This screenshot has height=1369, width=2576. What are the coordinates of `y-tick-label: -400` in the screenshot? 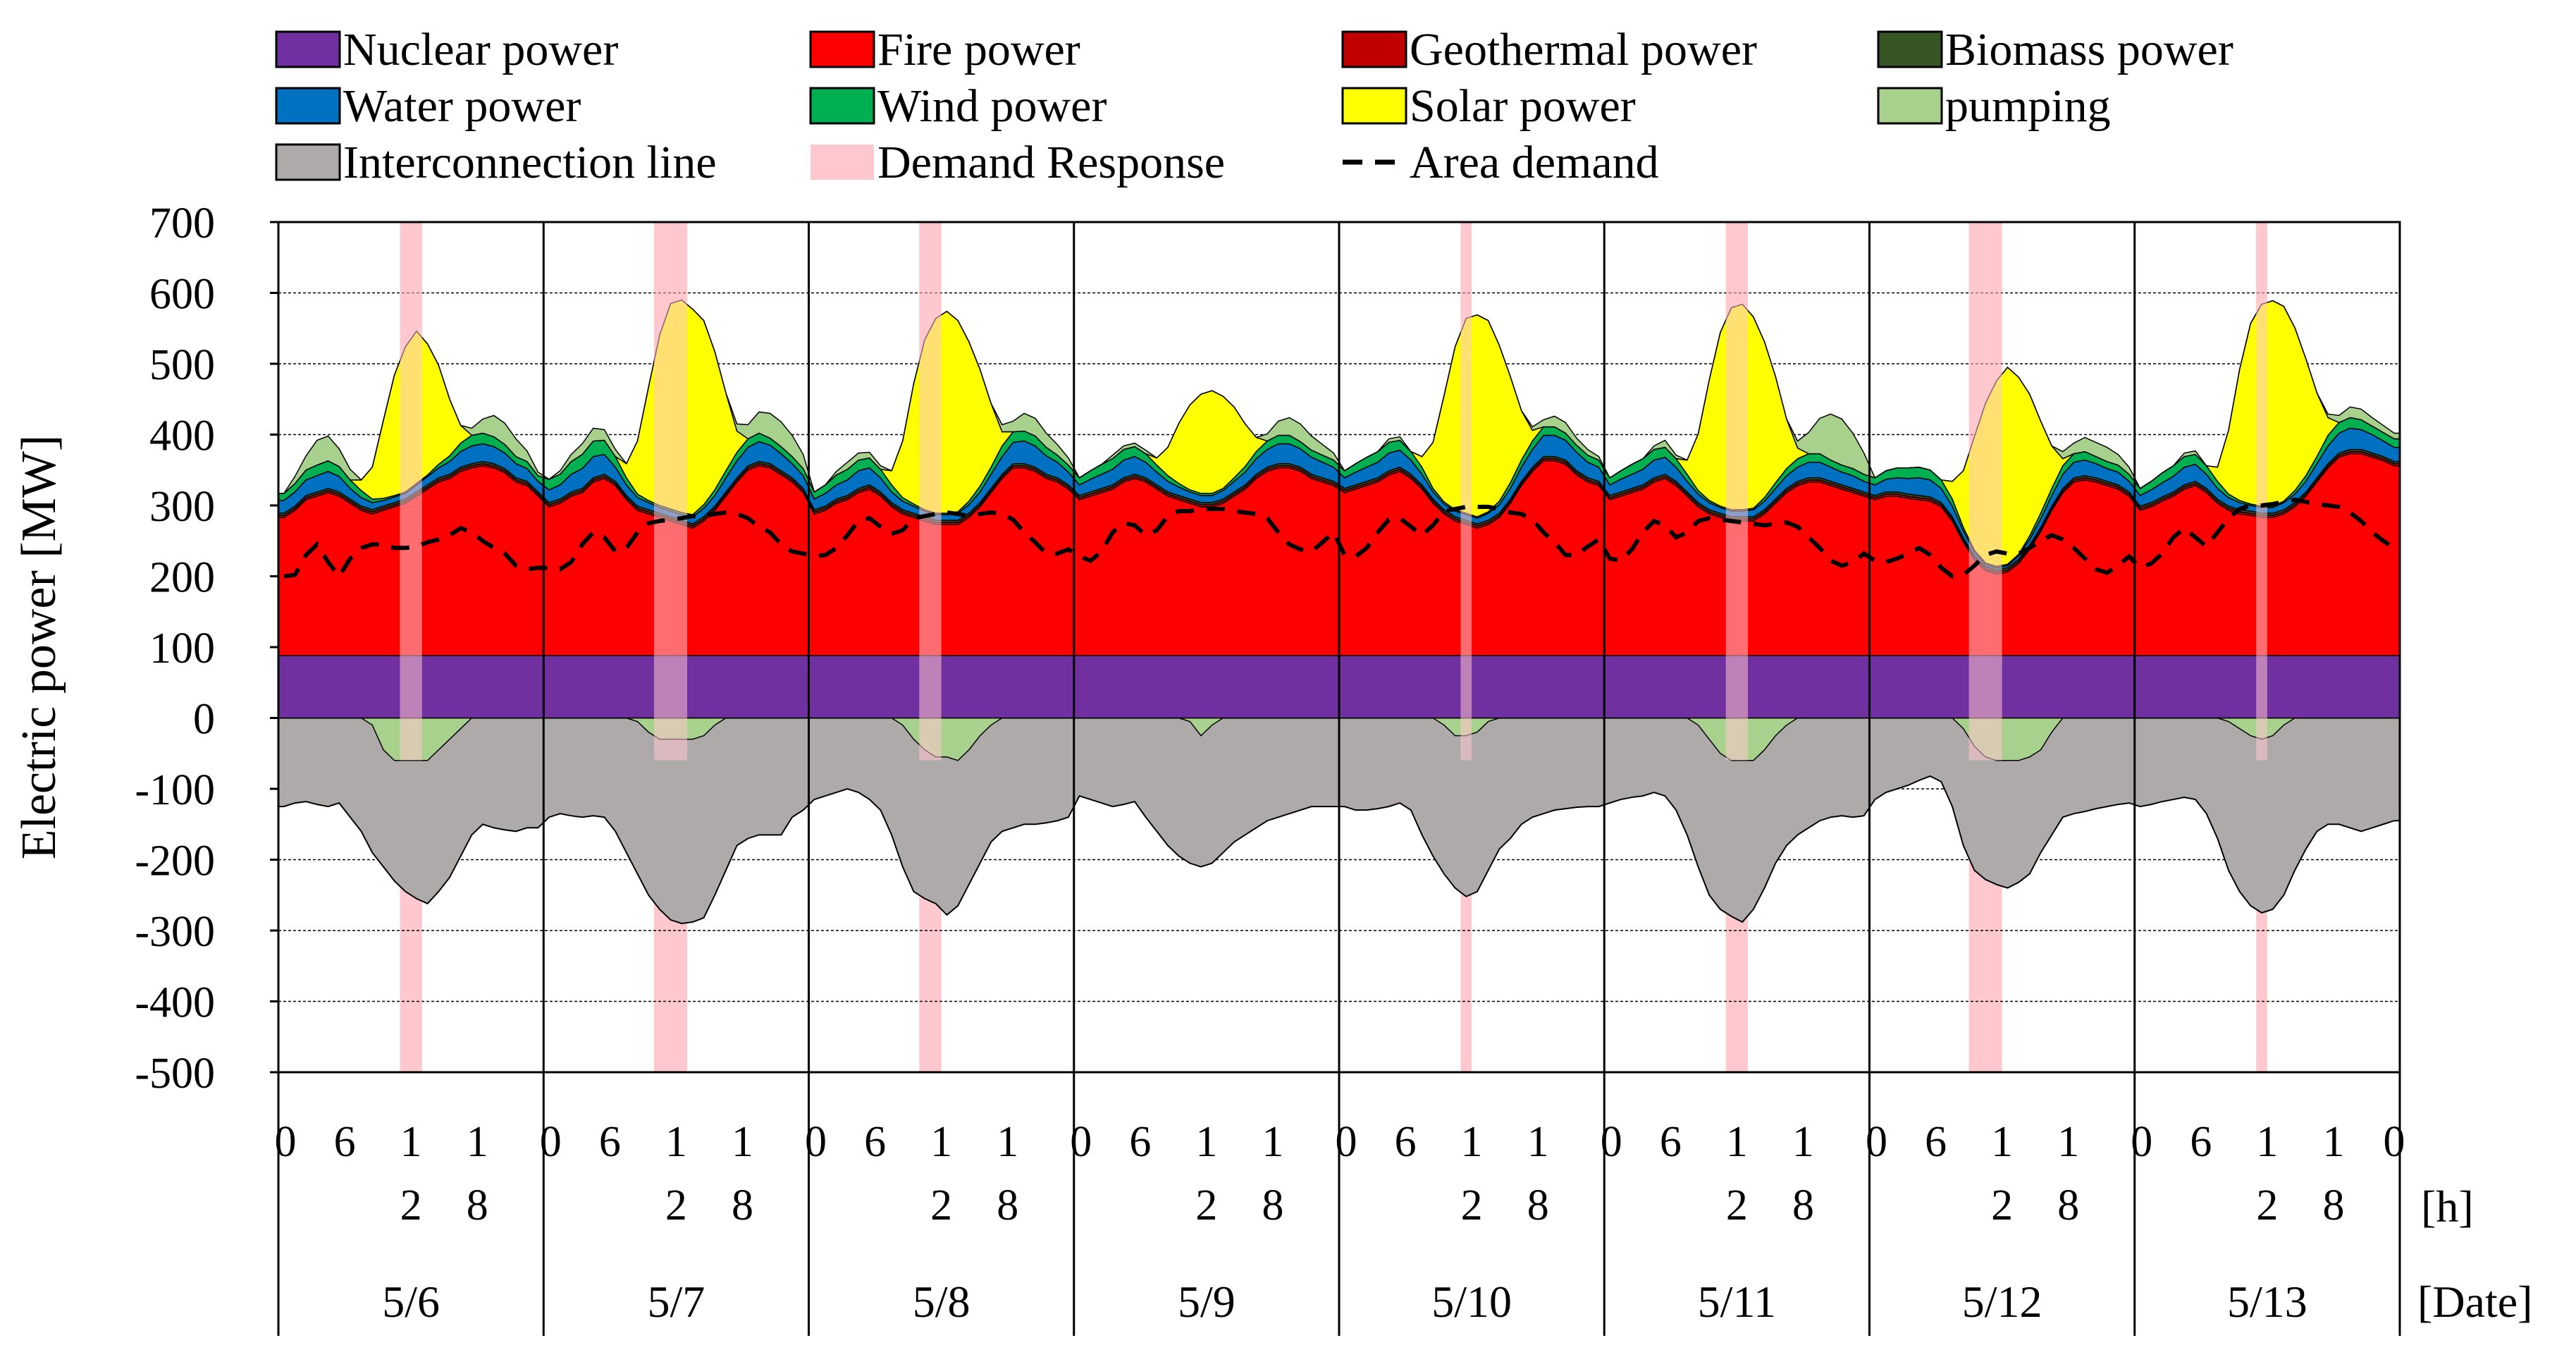 It's located at (175, 1003).